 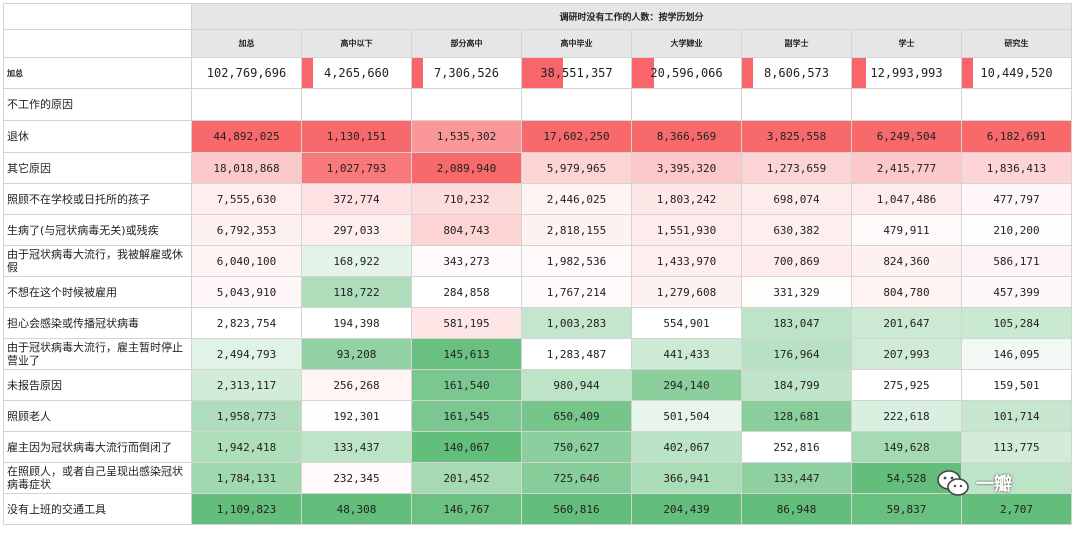 What do you see at coordinates (576, 447) in the screenshot?
I see `value-cell: 750,627` at bounding box center [576, 447].